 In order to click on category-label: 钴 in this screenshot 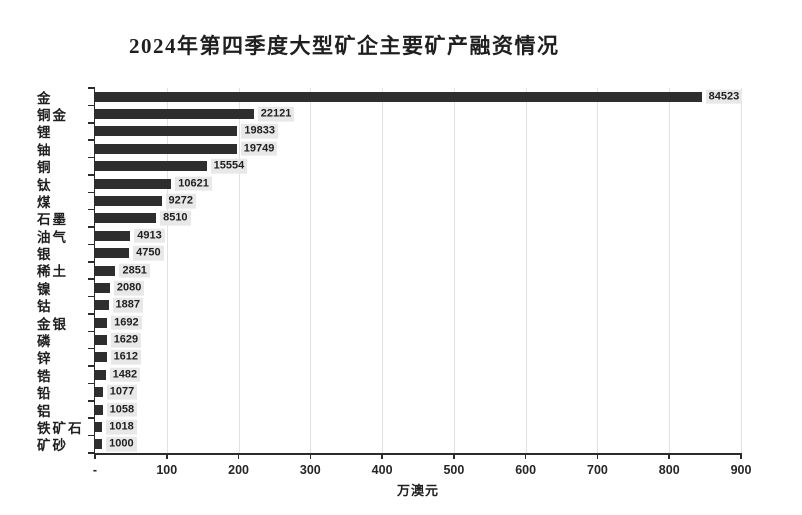, I will do `click(45, 307)`.